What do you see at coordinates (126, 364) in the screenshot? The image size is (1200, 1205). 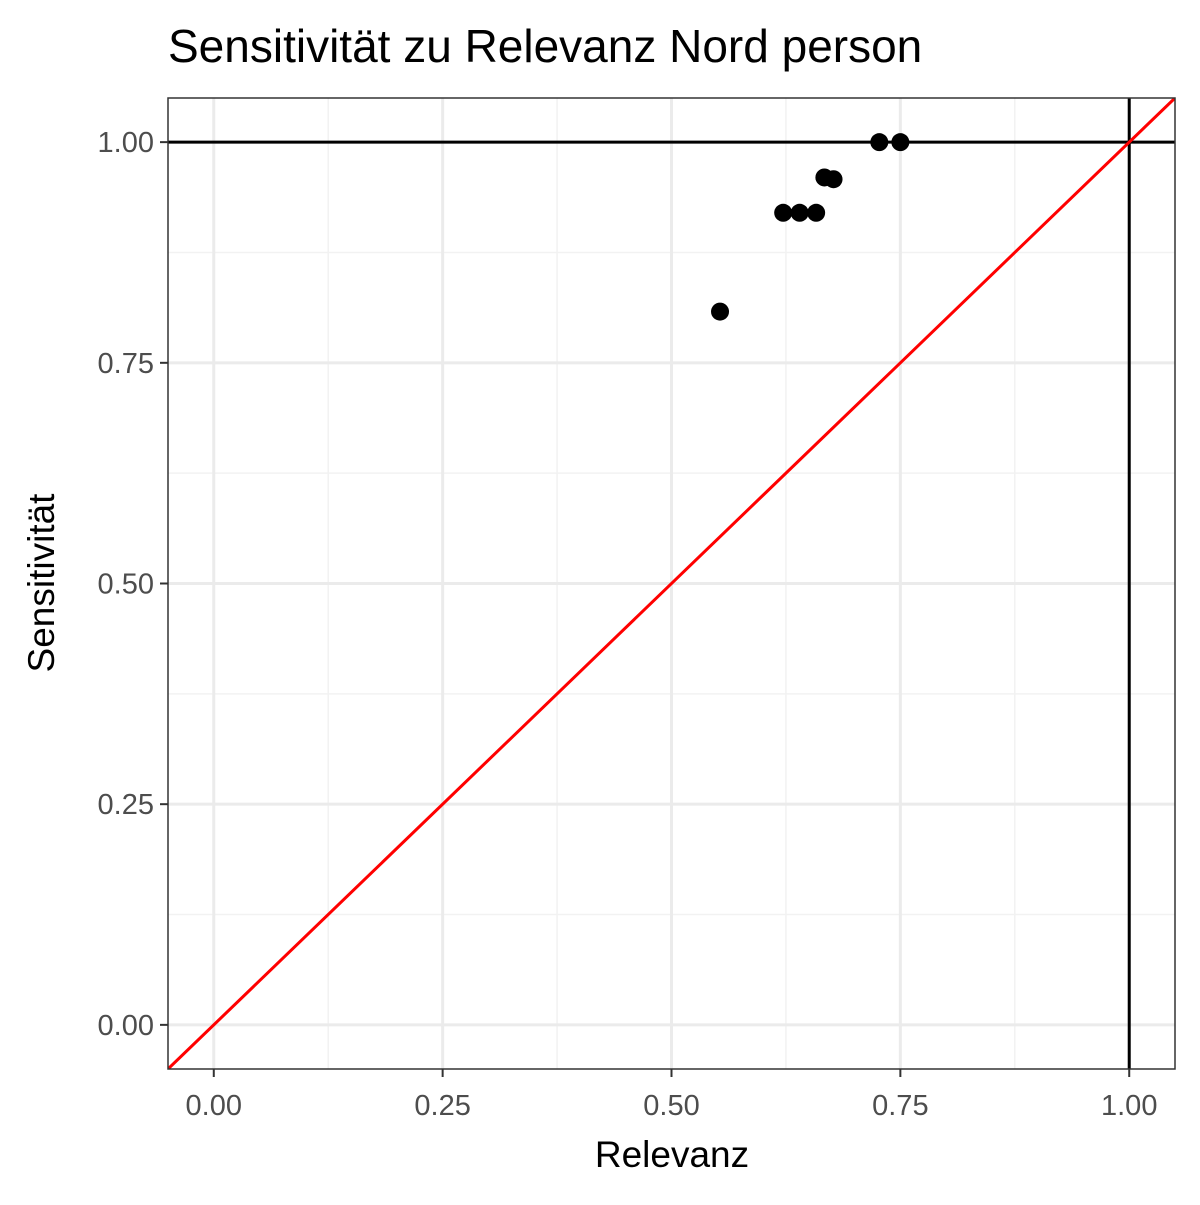 I see `y-tick-label: 0.75` at bounding box center [126, 364].